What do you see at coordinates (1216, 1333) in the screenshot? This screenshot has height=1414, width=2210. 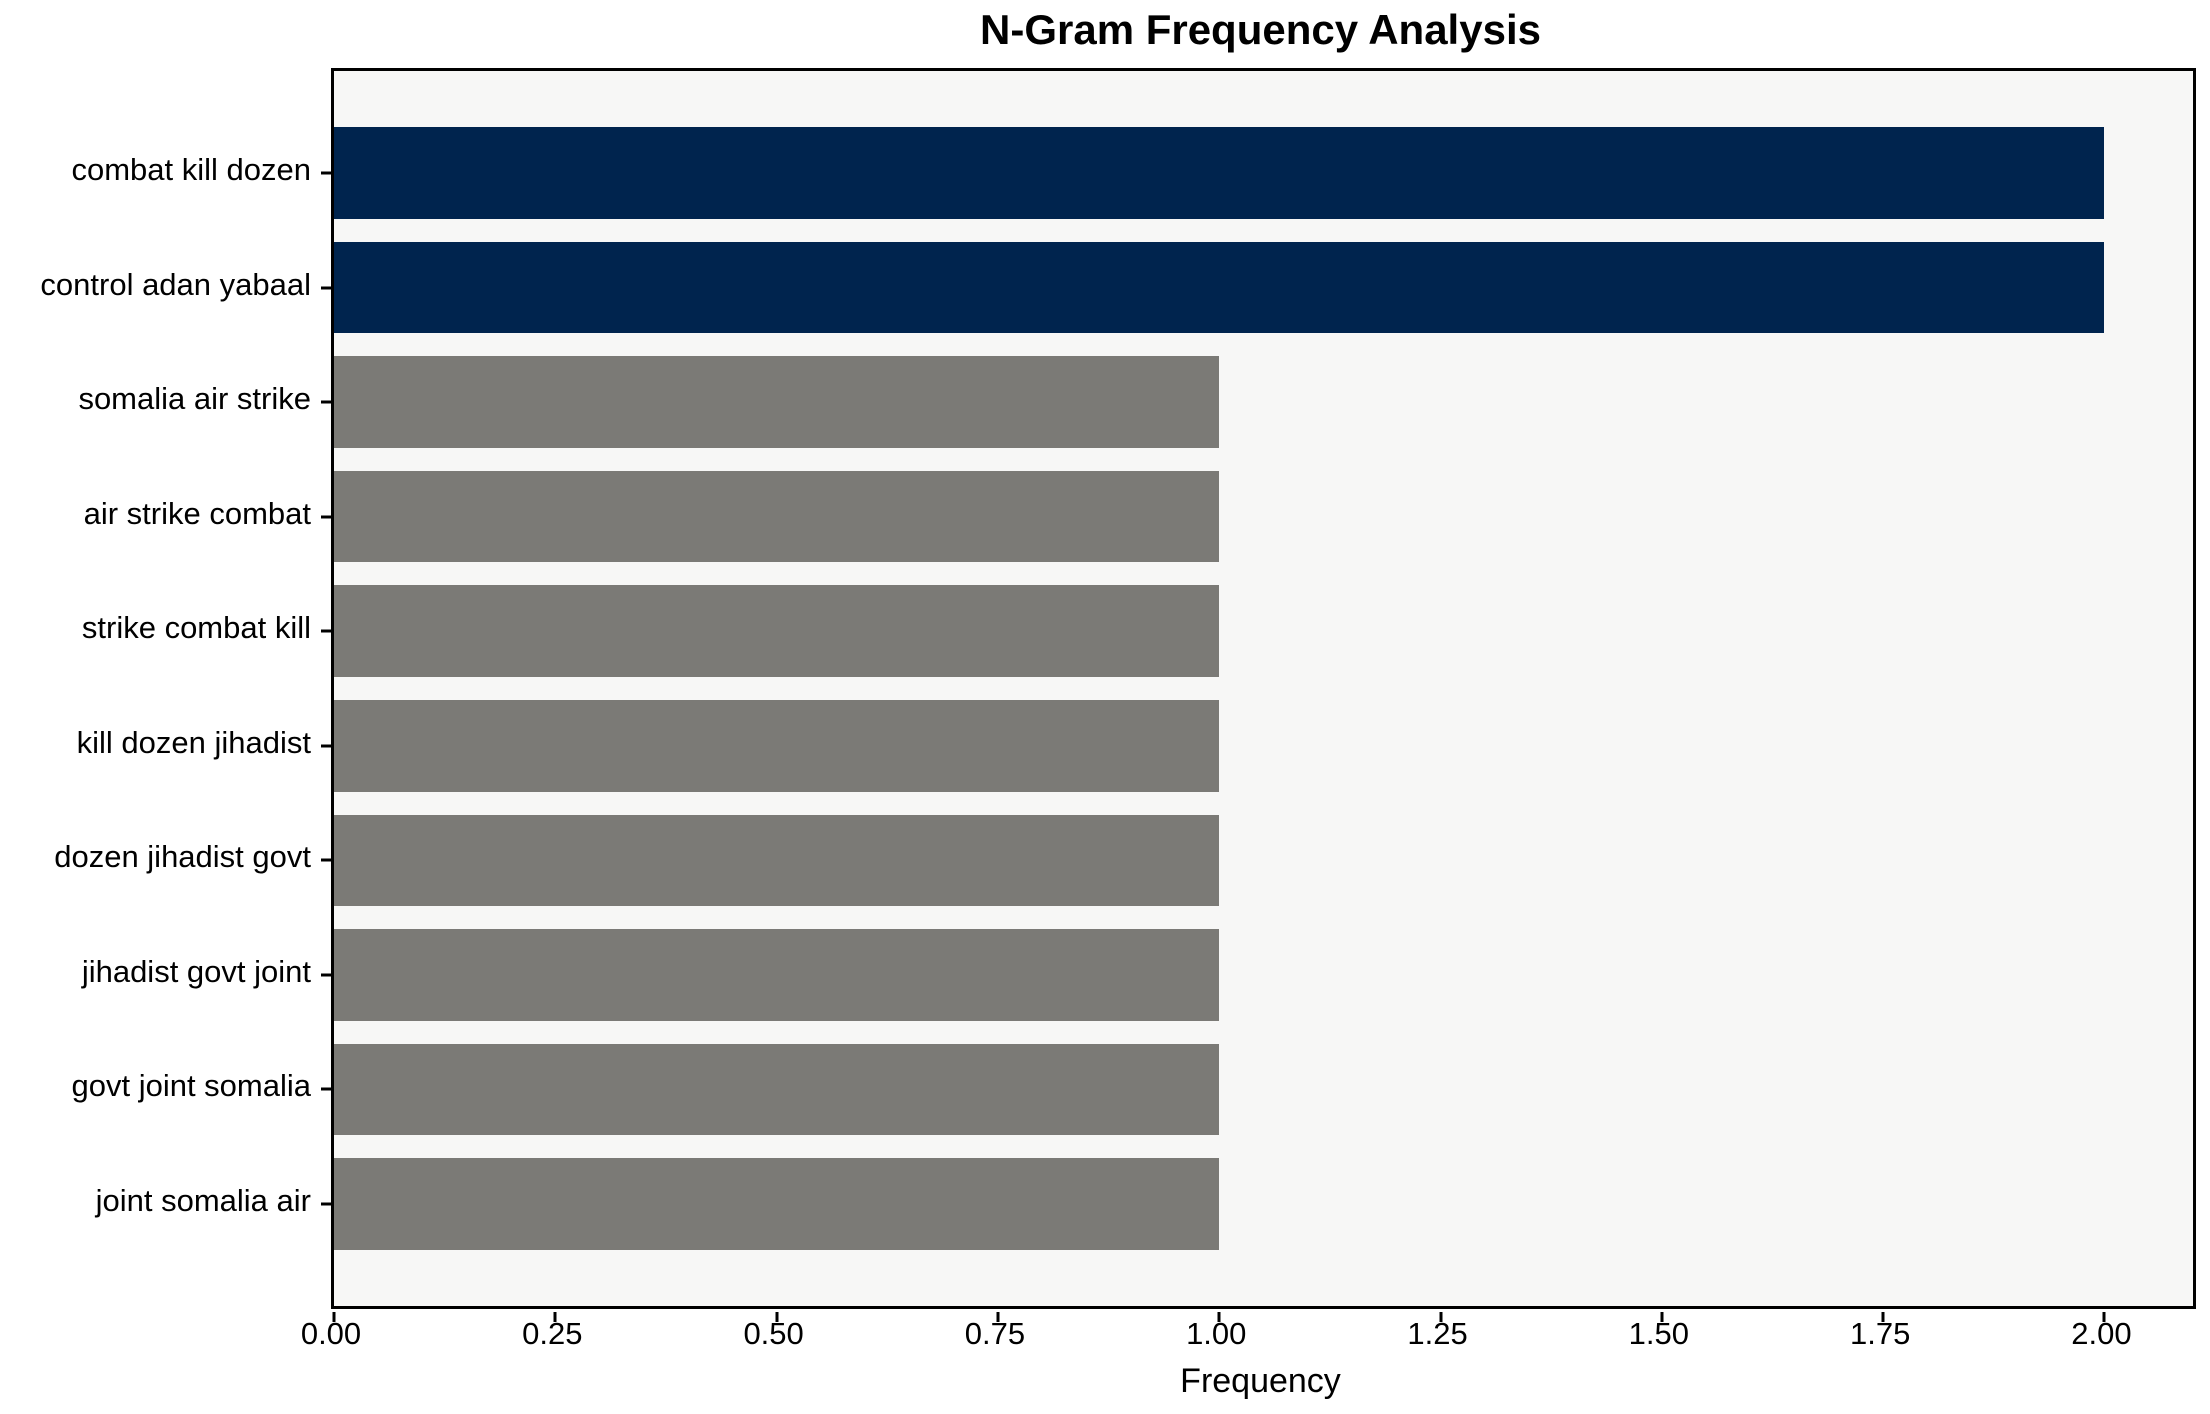 I see `x-tick-label: 1.00` at bounding box center [1216, 1333].